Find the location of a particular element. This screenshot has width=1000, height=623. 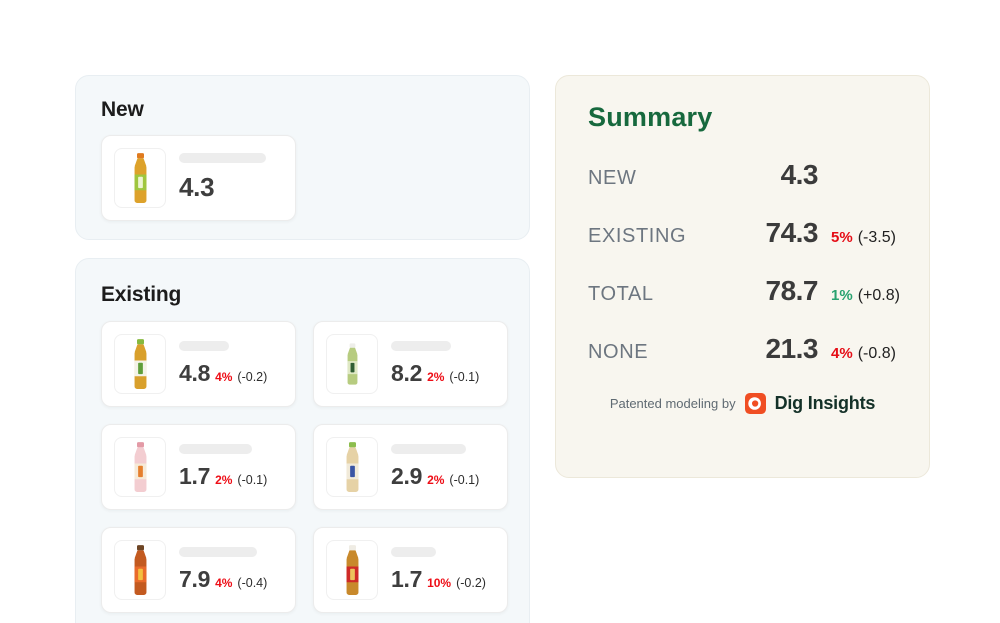

summary-change-delta: (-0.8) is located at coordinates (876, 353).